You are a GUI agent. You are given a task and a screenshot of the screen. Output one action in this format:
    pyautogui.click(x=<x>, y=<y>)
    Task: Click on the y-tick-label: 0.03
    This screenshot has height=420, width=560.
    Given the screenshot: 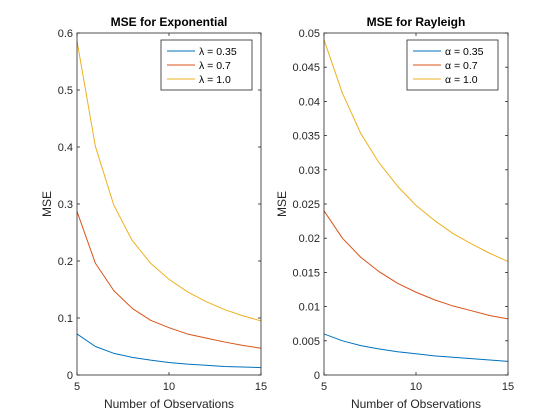 What is the action you would take?
    pyautogui.click(x=309, y=171)
    